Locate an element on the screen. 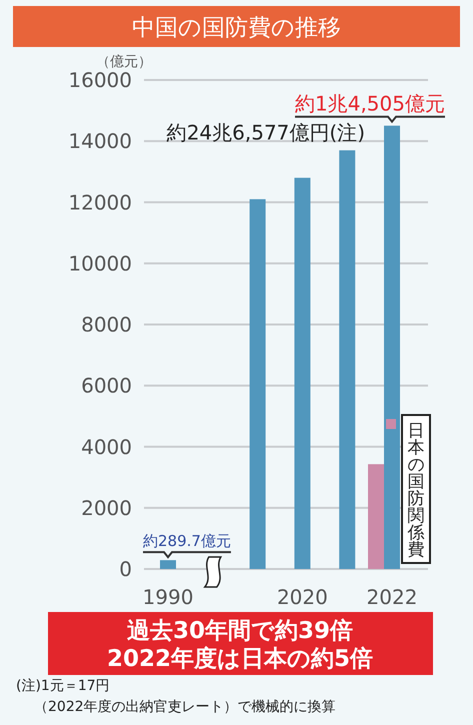 The height and width of the screenshot is (725, 473). text: （2022年度の出納官吏レート）で機械的に換算 is located at coordinates (185, 707).